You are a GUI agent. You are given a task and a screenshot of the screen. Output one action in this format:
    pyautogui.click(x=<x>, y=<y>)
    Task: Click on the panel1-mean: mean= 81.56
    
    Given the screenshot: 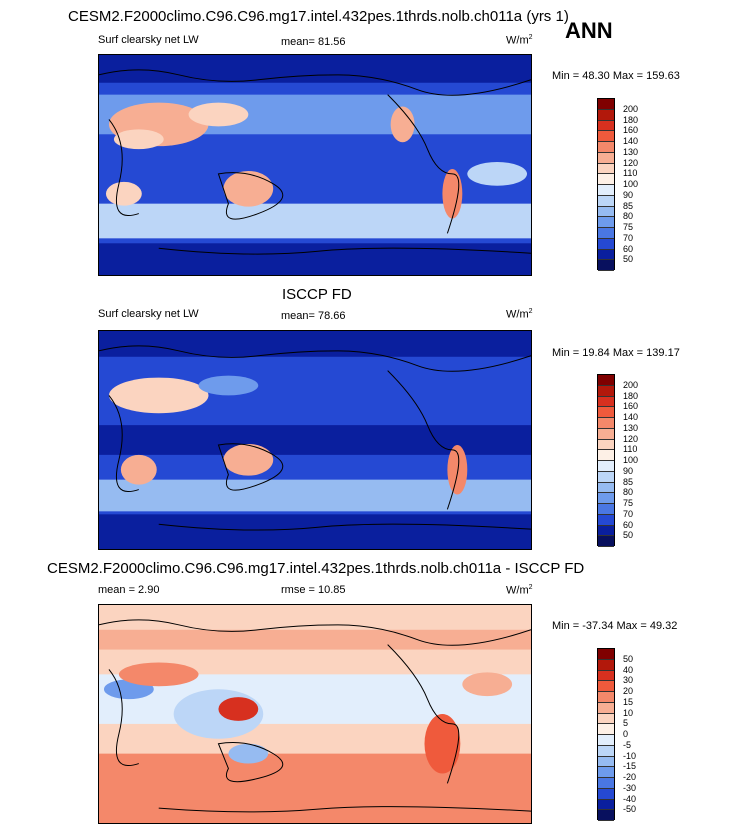 What is the action you would take?
    pyautogui.click(x=313, y=42)
    